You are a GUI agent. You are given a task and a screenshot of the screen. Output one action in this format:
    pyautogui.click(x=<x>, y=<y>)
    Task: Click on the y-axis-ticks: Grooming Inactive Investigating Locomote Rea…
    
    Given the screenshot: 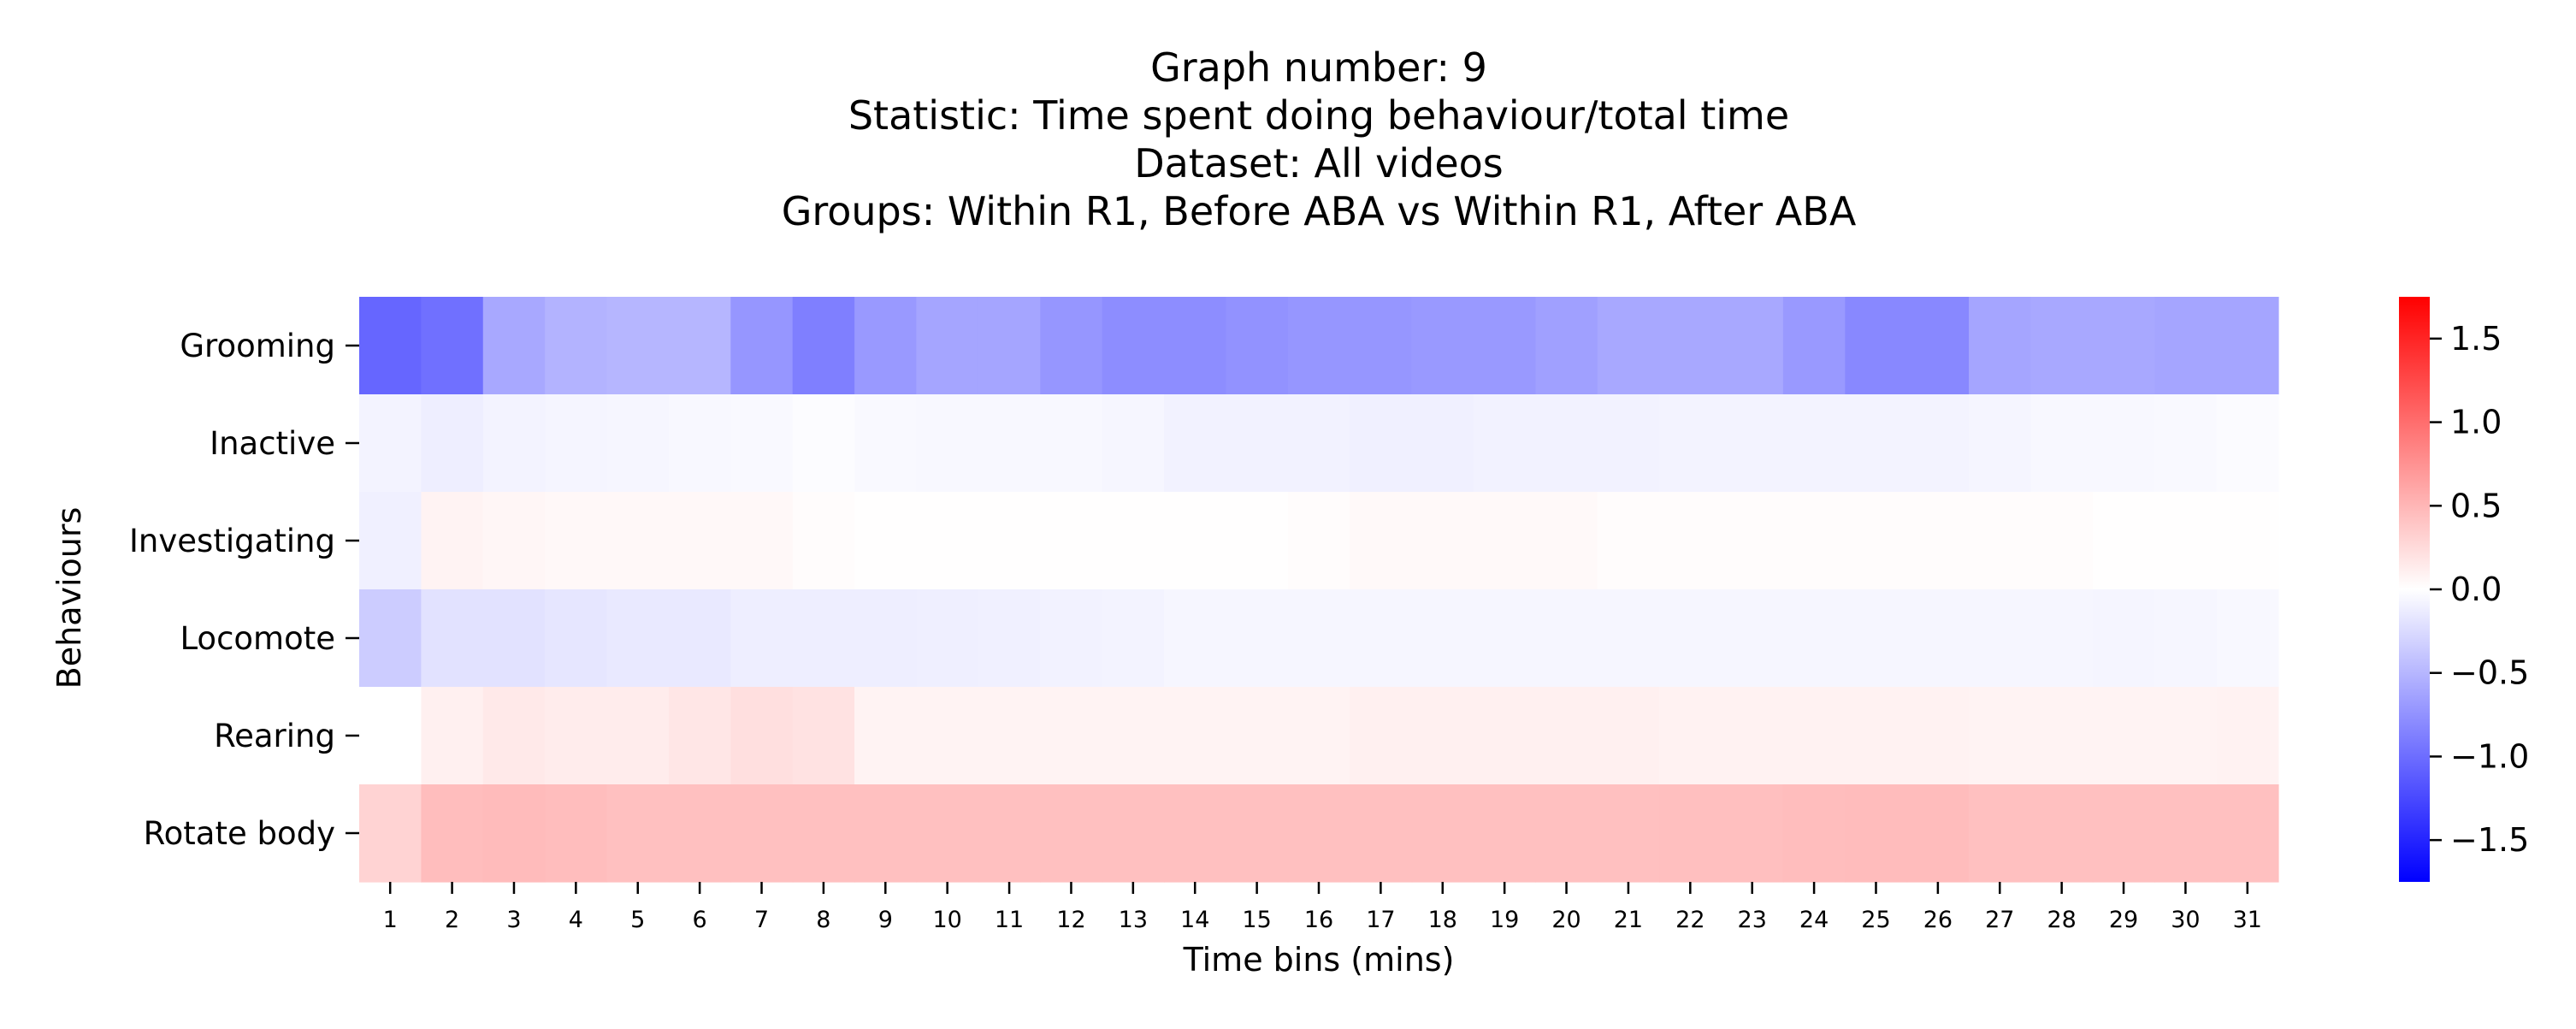 What is the action you would take?
    pyautogui.click(x=244, y=590)
    